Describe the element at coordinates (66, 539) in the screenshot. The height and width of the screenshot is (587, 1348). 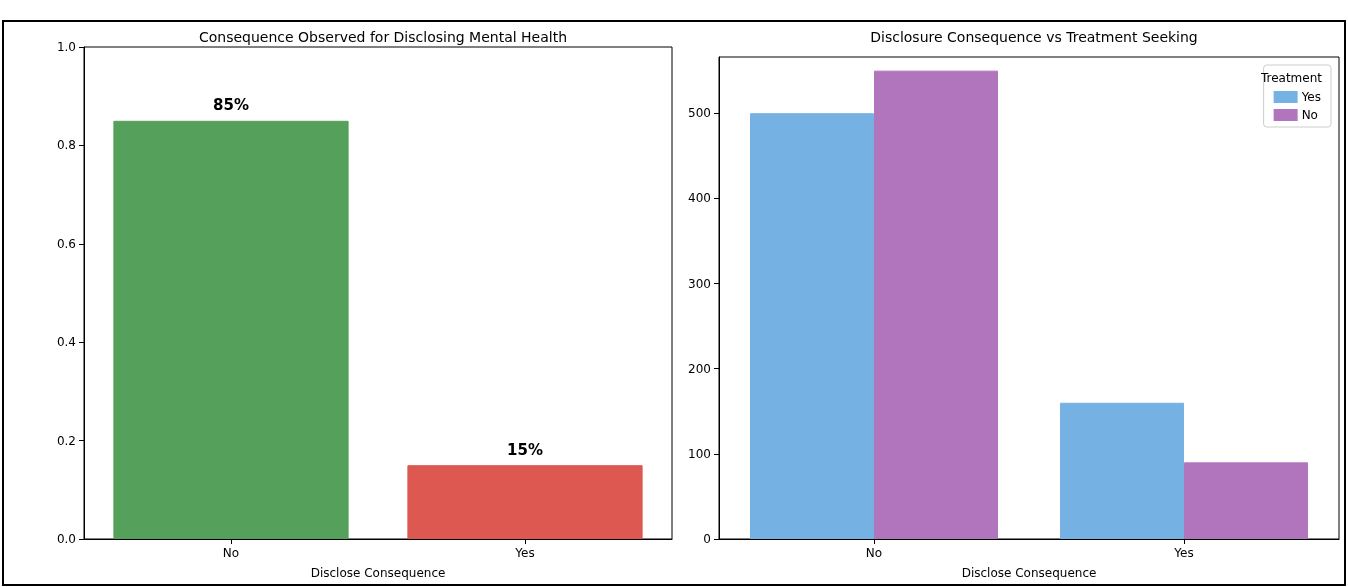
I see `y-tick-label: 0.0` at that location.